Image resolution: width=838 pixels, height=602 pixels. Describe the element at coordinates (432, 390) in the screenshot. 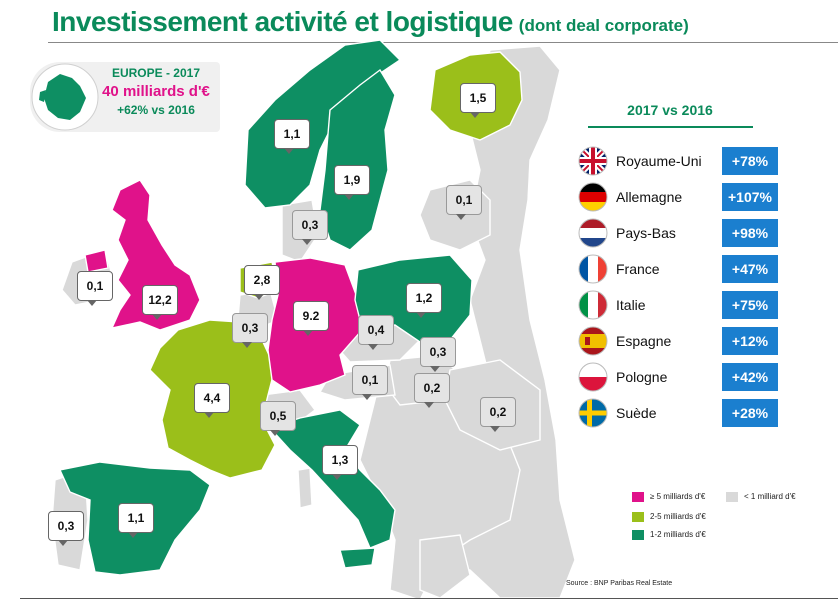

I see `callout-hungary: 0,2` at that location.